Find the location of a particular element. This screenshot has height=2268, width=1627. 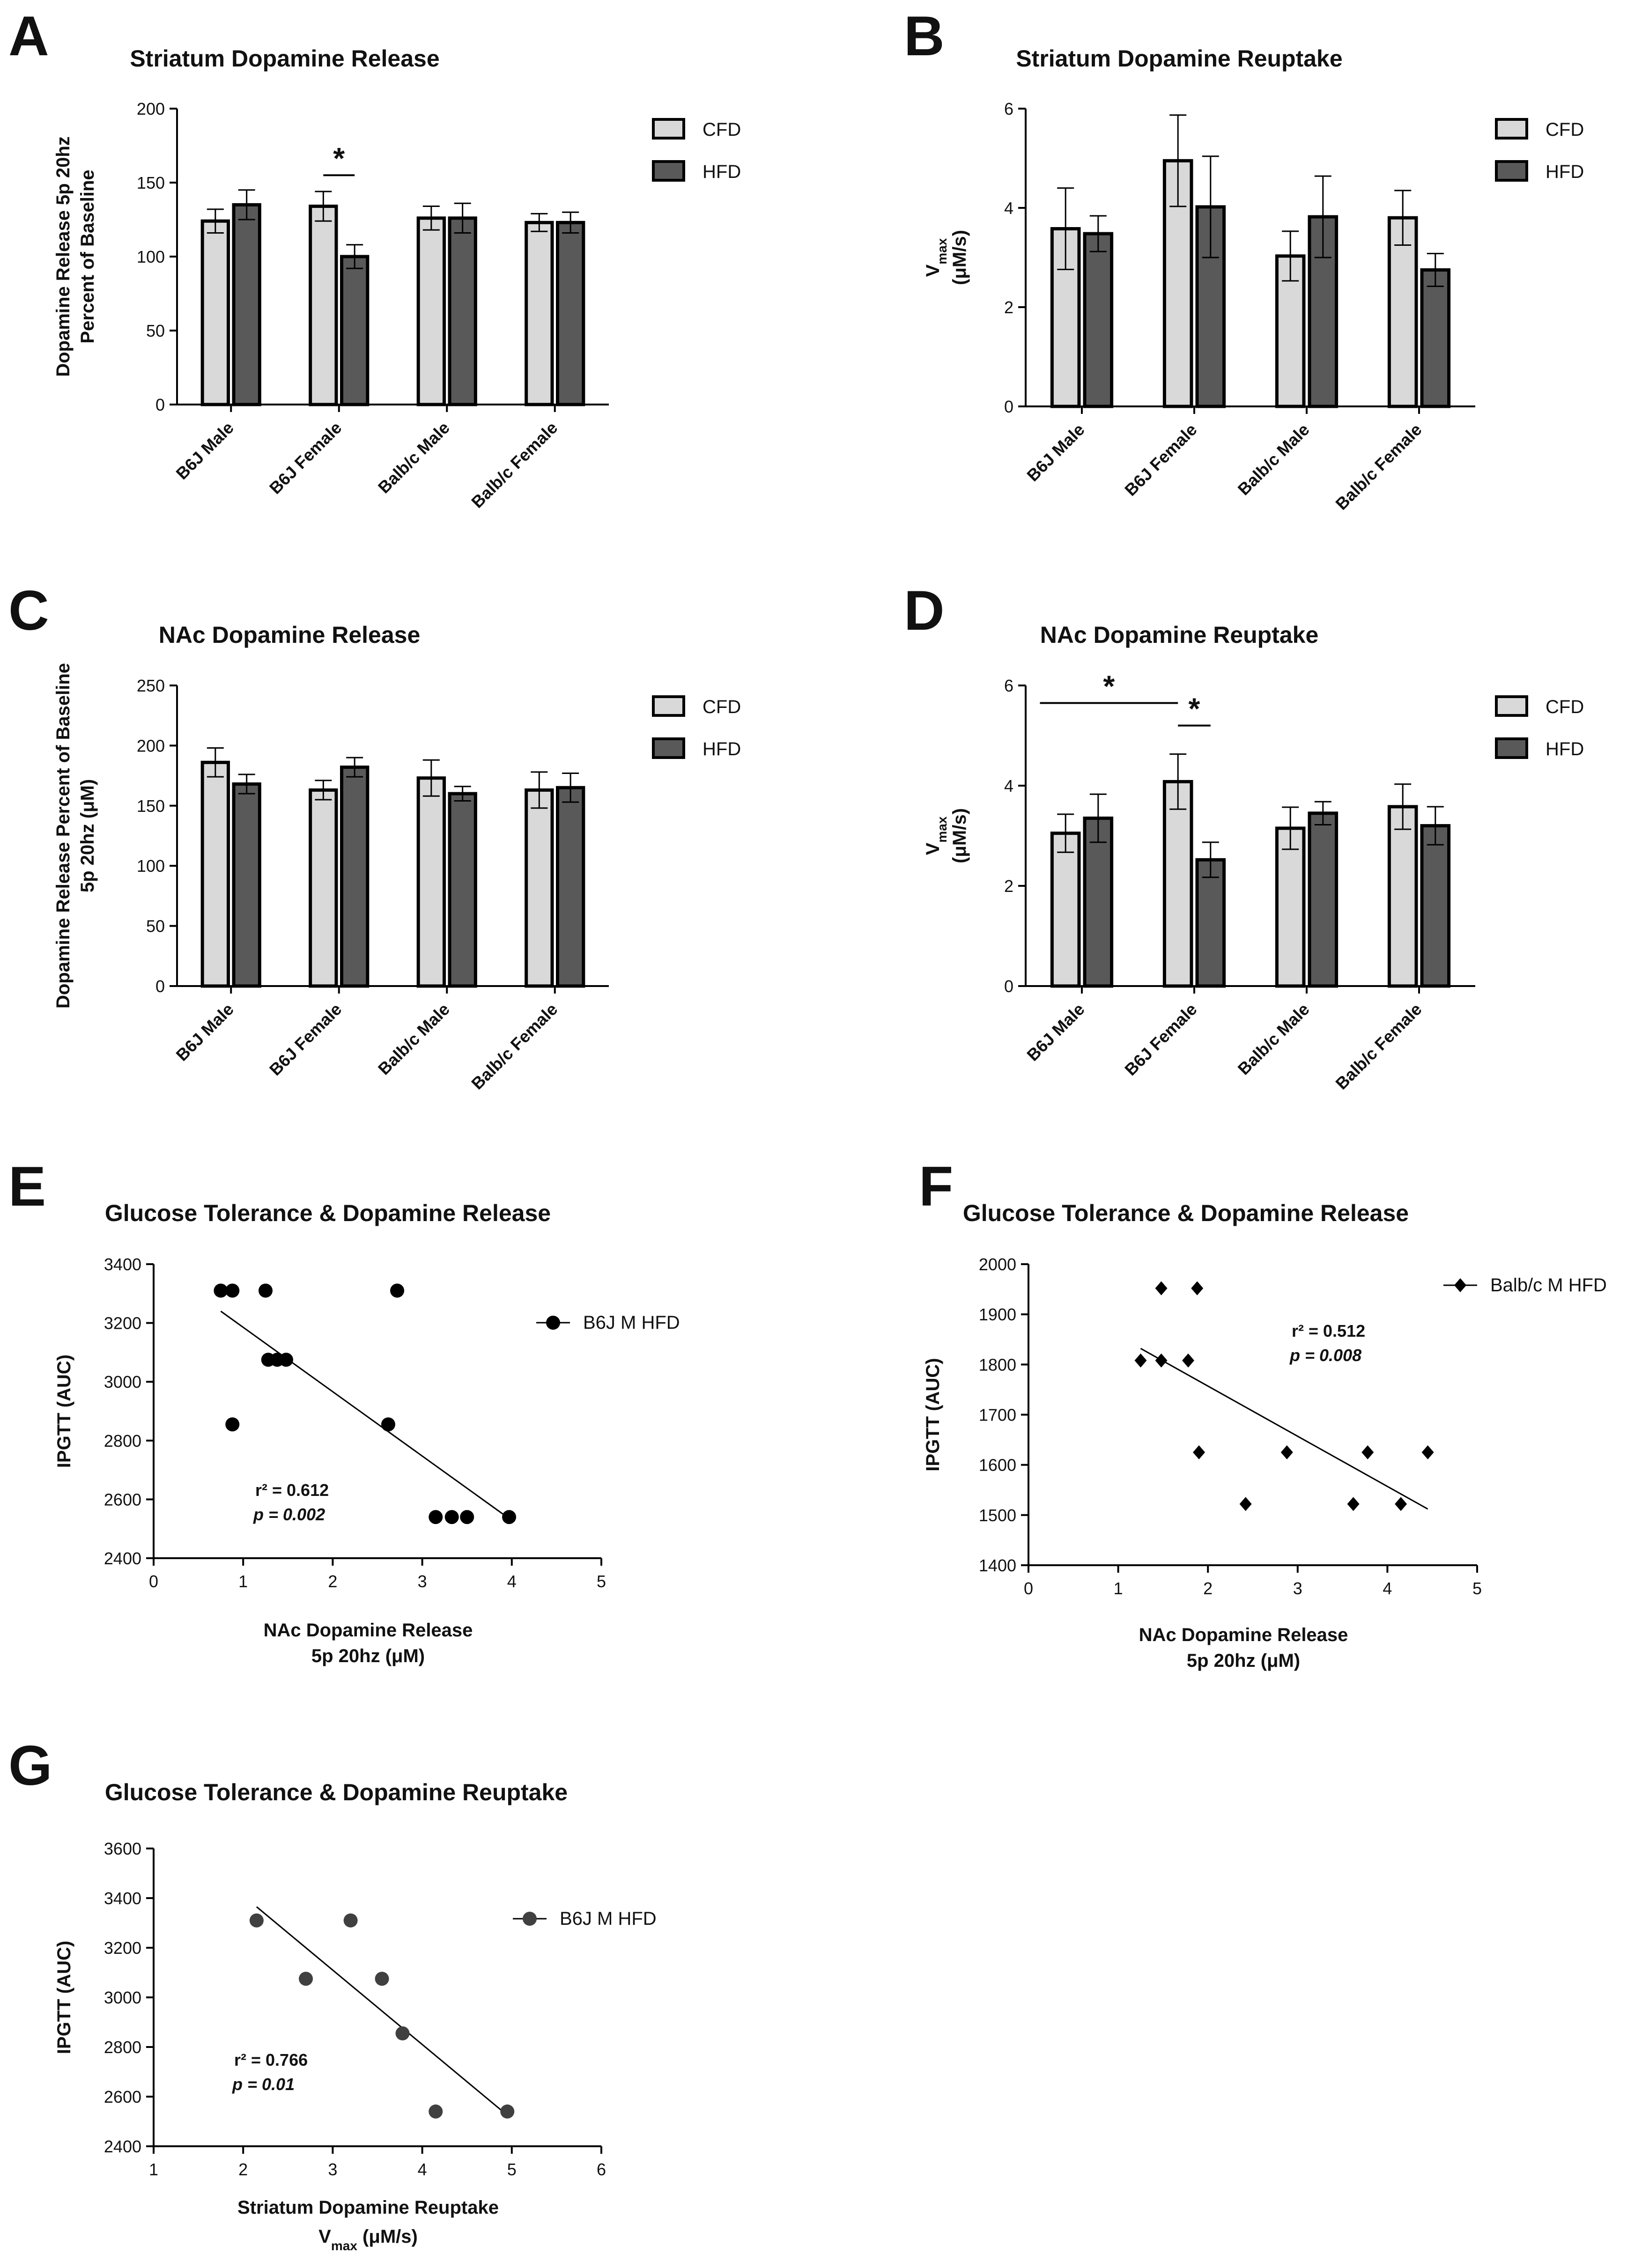

y-tick-label: 2800 is located at coordinates (123, 2047).